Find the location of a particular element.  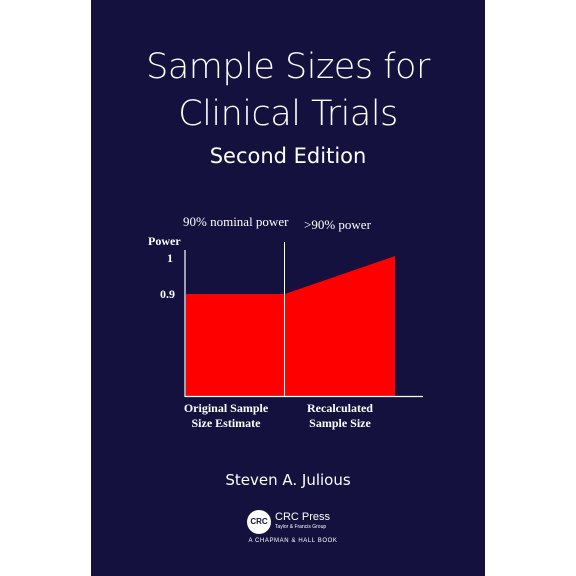

caption-higher-power: >90% power is located at coordinates (337, 224).